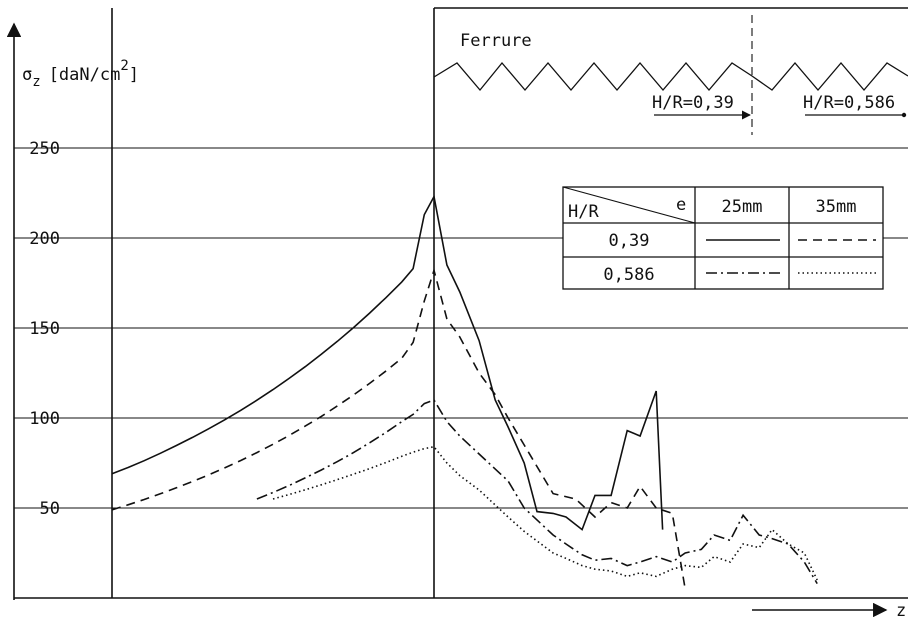  What do you see at coordinates (44, 419) in the screenshot?
I see `y-tick-100: 100` at bounding box center [44, 419].